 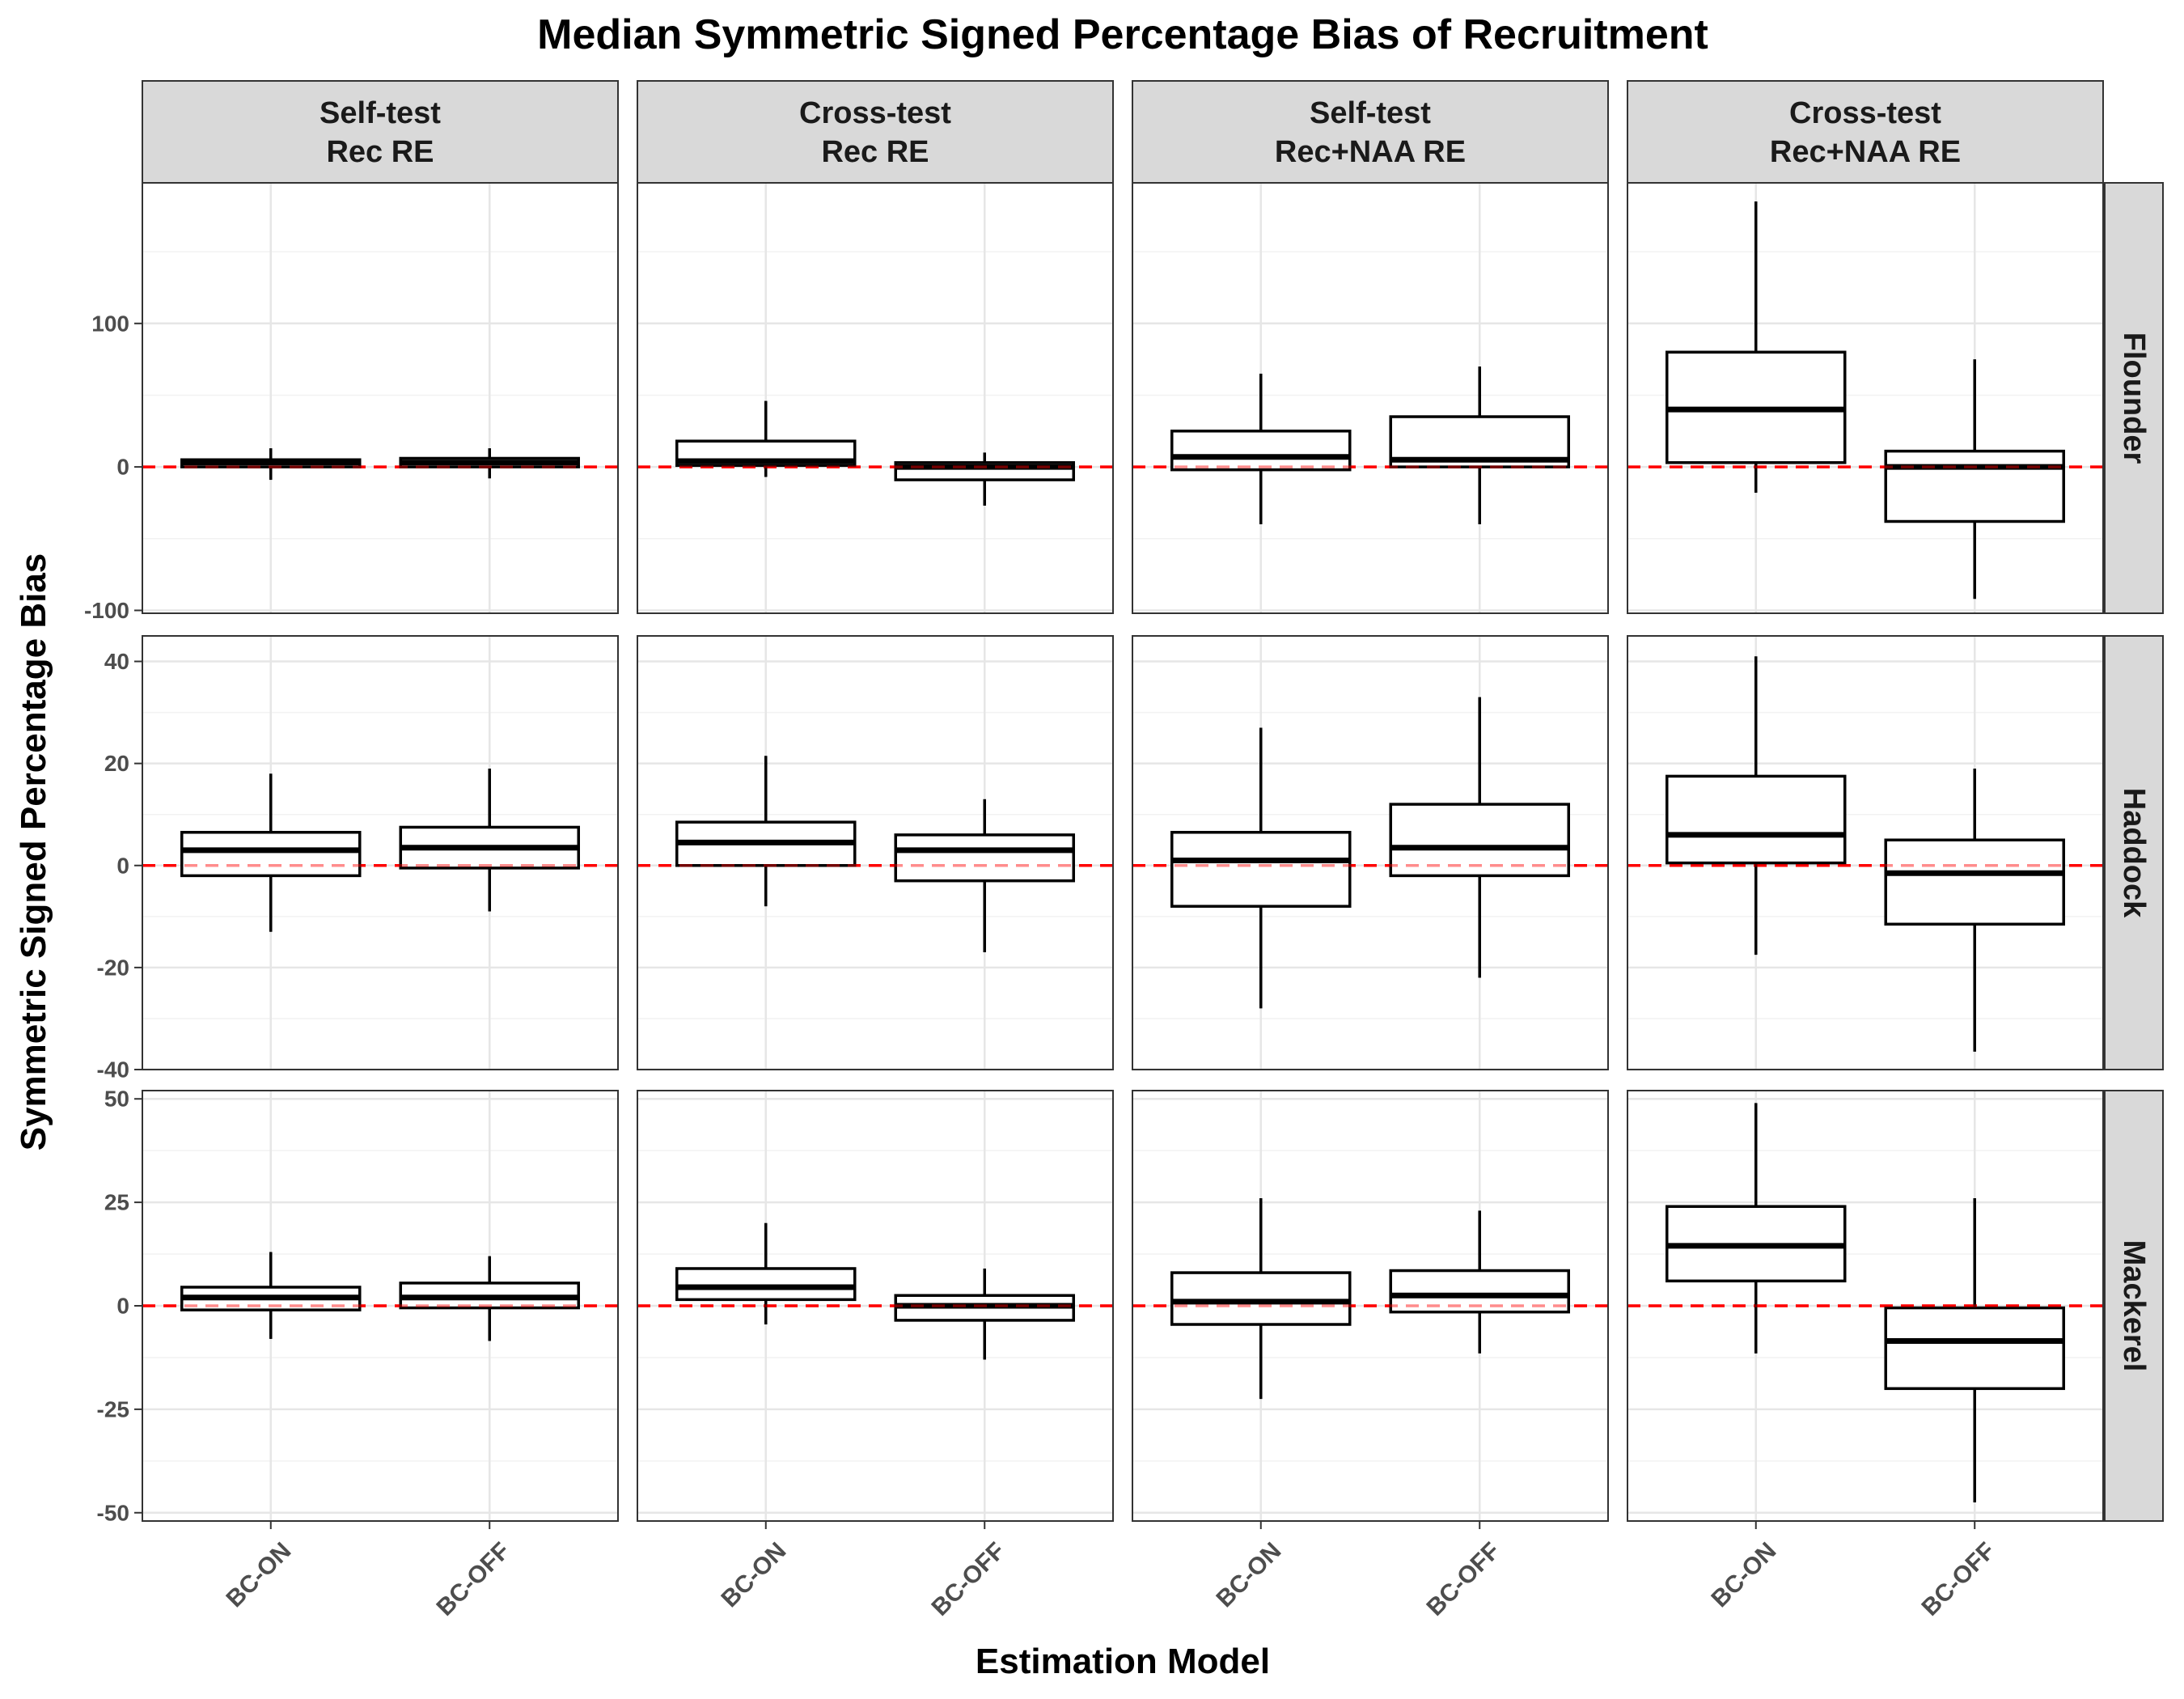 What do you see at coordinates (113, 1408) in the screenshot?
I see `y-tick-label: -25` at bounding box center [113, 1408].